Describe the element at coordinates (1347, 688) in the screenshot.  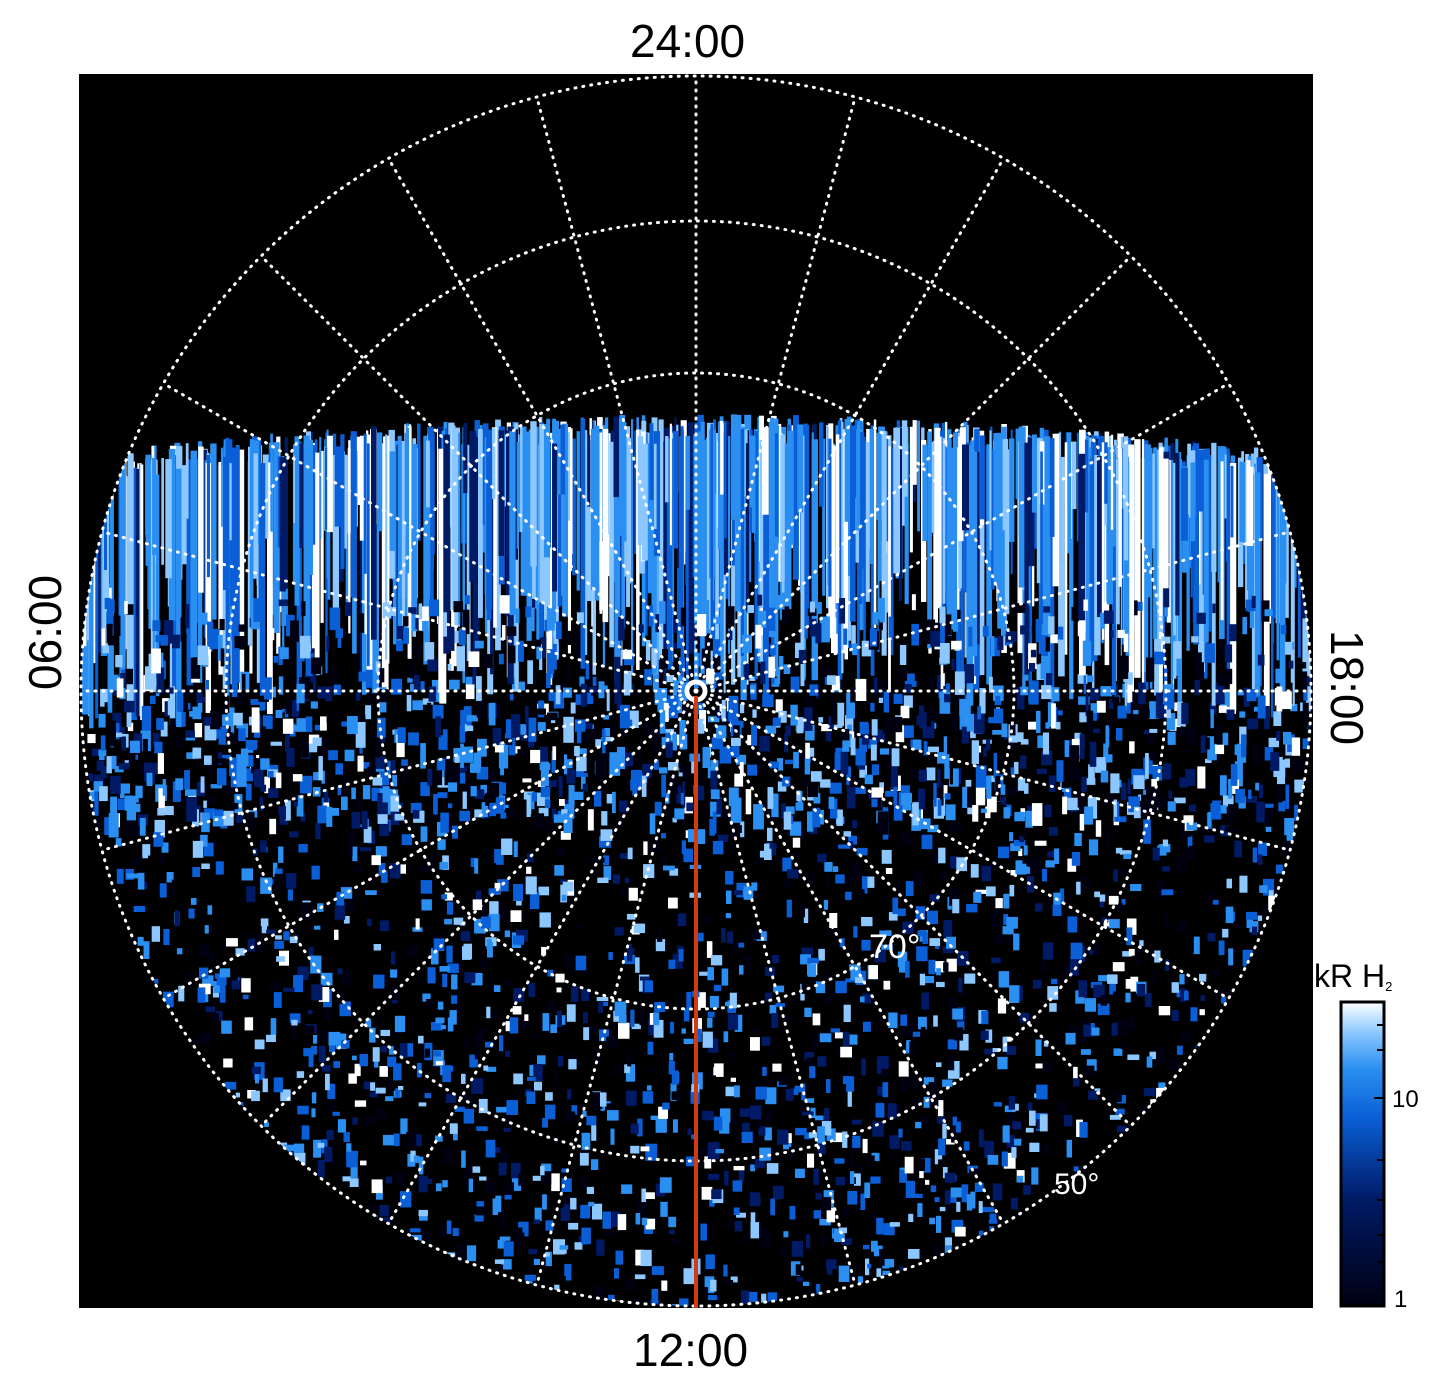
I see `dusk-label: 18:00` at that location.